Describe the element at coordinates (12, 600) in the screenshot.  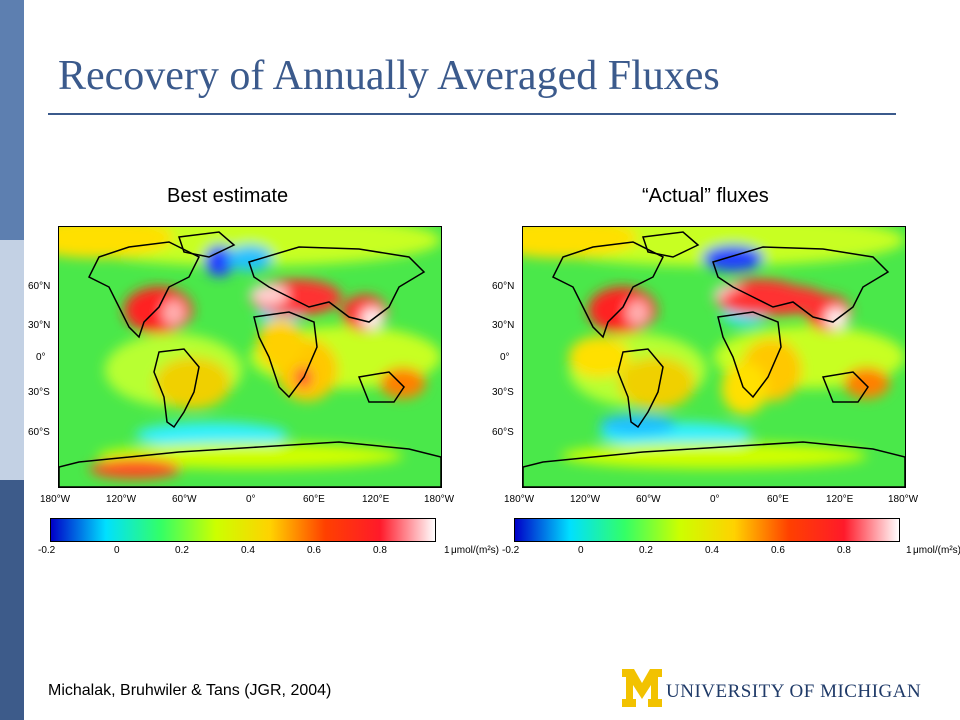
I see `sidebar-band-bottom` at that location.